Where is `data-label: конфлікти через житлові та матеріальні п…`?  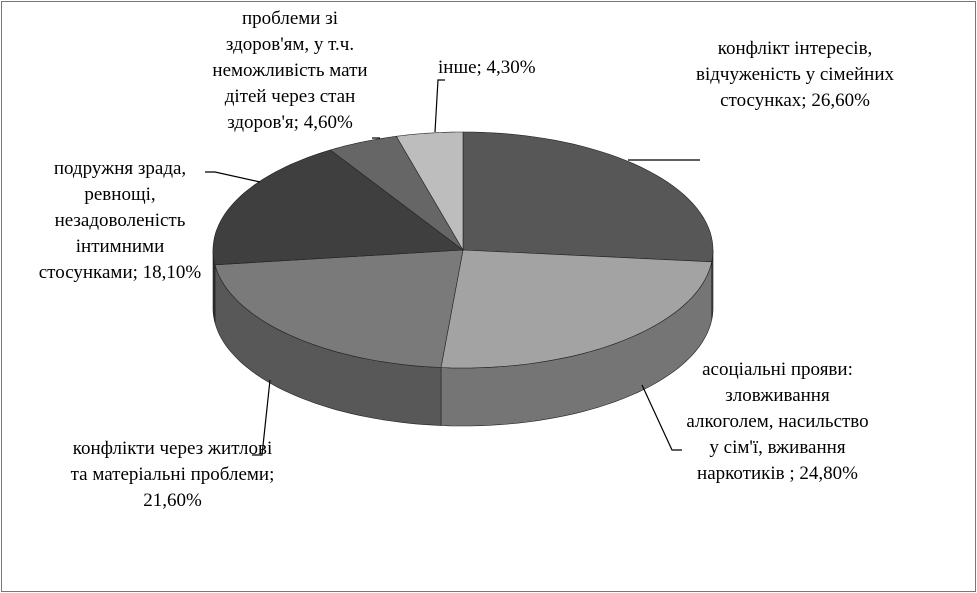 data-label: конфлікти через житлові та матеріальні п… is located at coordinates (172, 475).